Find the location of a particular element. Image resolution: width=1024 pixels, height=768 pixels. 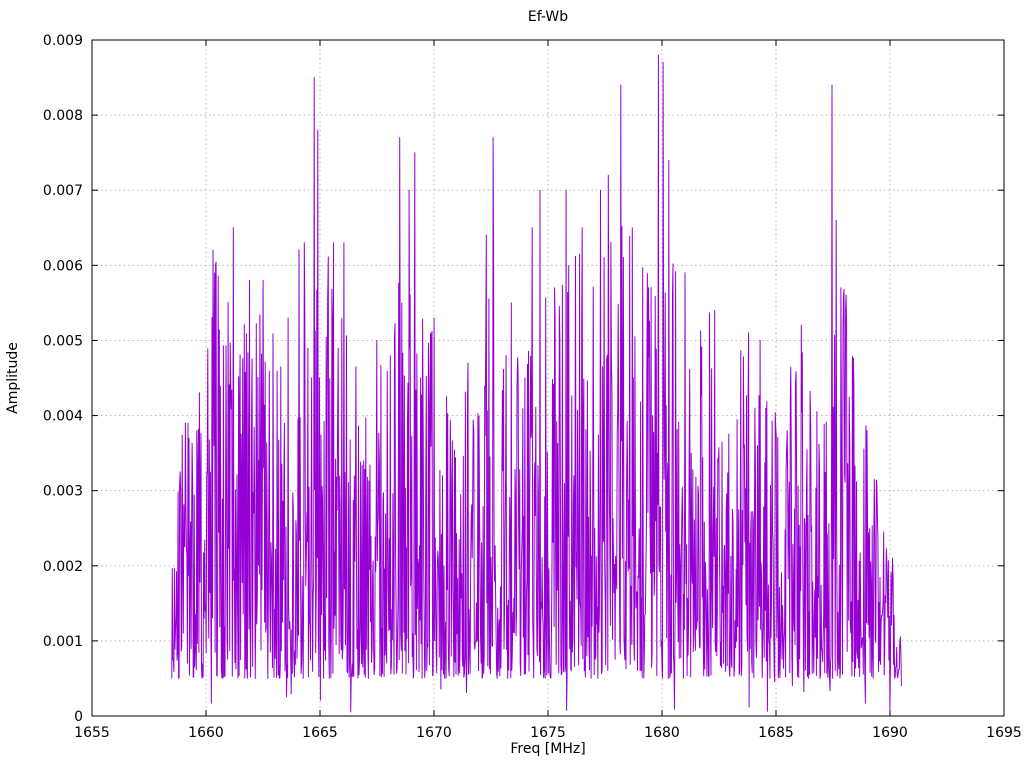

x-tick-label: 1685 is located at coordinates (776, 733).